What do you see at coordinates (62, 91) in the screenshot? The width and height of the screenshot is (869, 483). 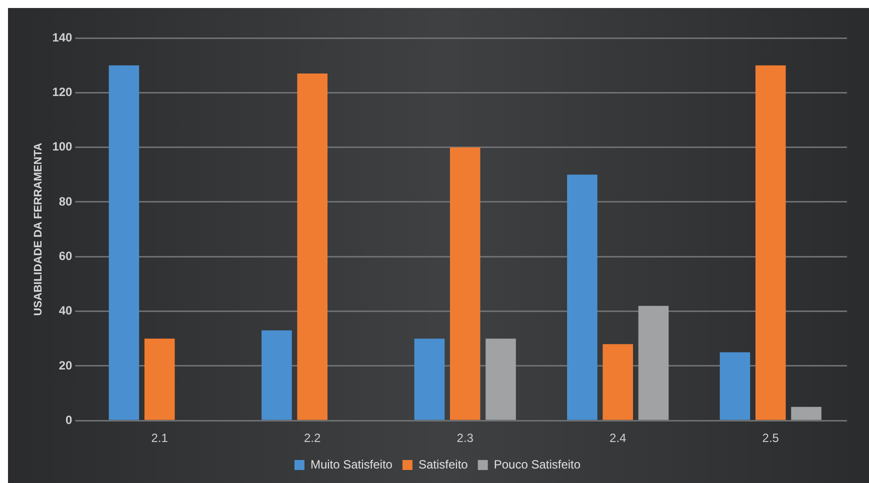 I see `y-tick-label: 120` at bounding box center [62, 91].